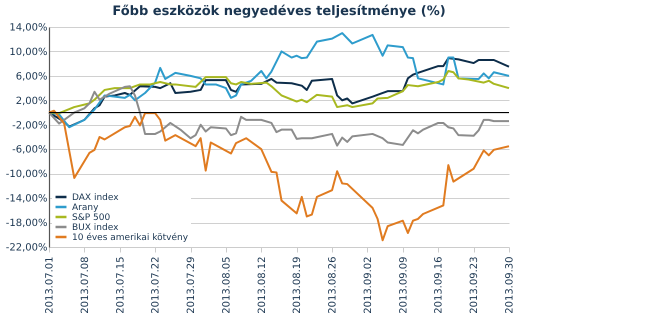  I want to click on y-tick-label: 14,00%, so click(28, 28).